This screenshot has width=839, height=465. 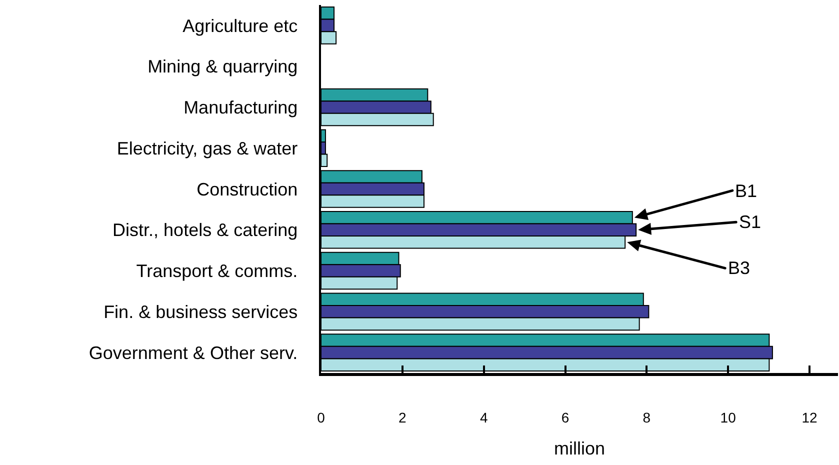 What do you see at coordinates (810, 418) in the screenshot?
I see `x-tick-label: 12` at bounding box center [810, 418].